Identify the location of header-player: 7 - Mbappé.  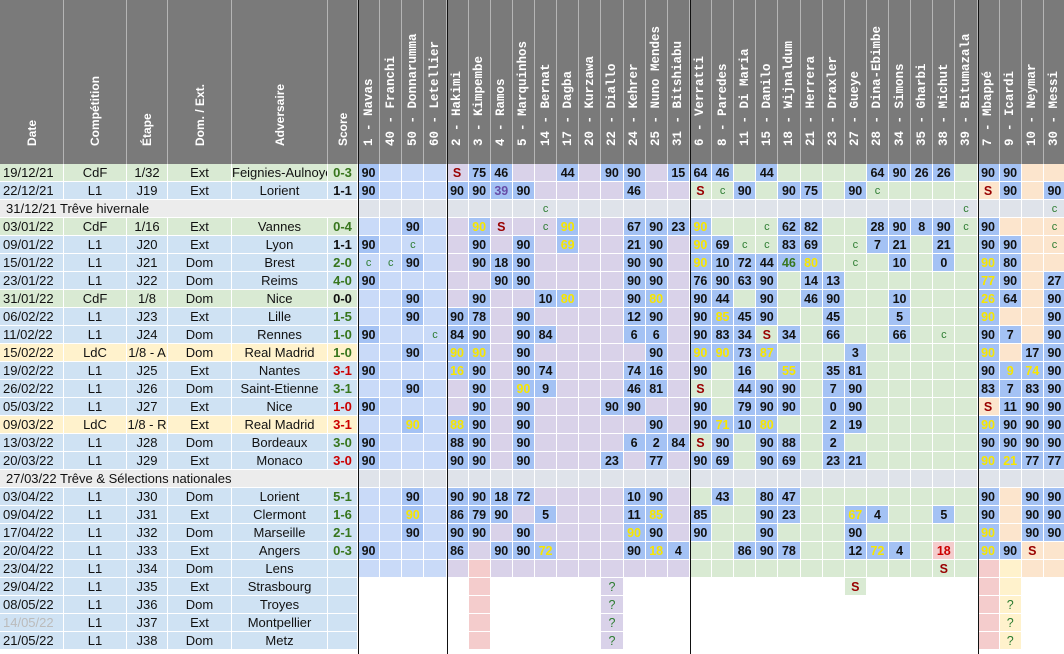
(988, 82).